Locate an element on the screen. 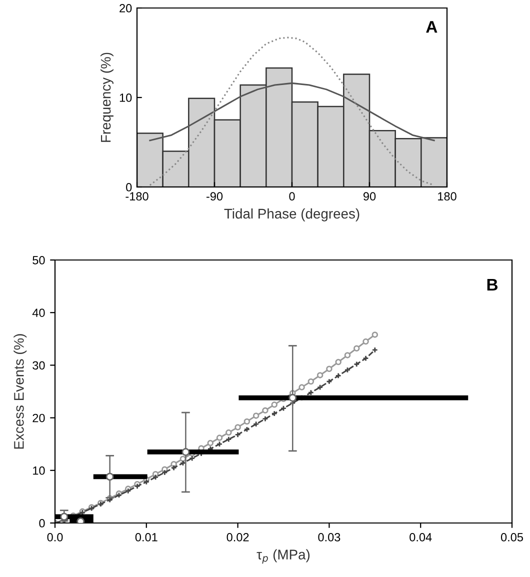  x-tick-label: -90 is located at coordinates (214, 196).